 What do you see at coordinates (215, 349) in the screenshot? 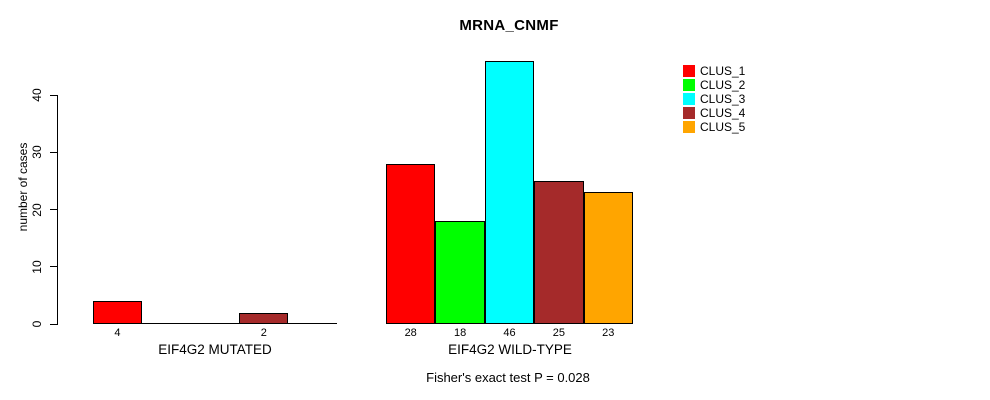
I see `group-label-mutated: EIF4G2 MUTATED` at bounding box center [215, 349].